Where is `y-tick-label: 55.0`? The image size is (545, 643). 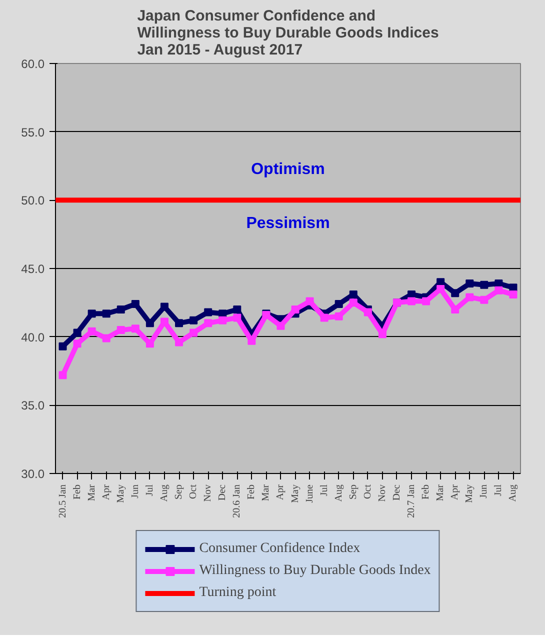
y-tick-label: 55.0 is located at coordinates (33, 132).